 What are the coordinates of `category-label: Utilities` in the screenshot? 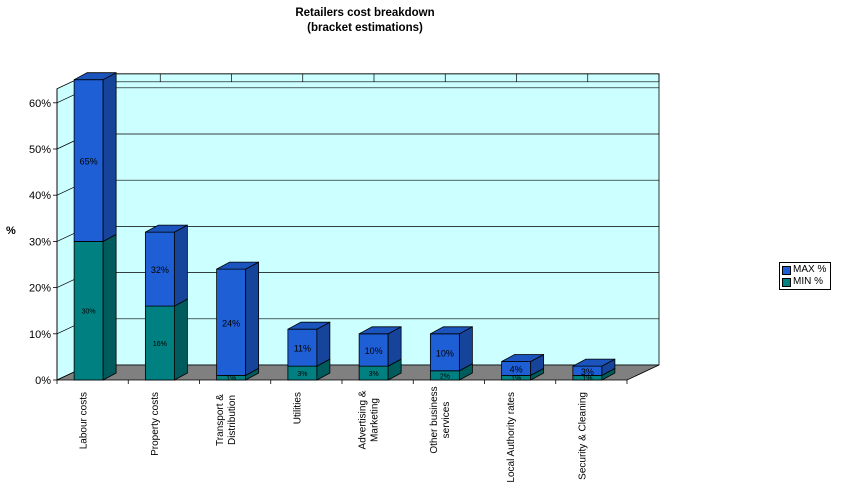 It's located at (297, 408).